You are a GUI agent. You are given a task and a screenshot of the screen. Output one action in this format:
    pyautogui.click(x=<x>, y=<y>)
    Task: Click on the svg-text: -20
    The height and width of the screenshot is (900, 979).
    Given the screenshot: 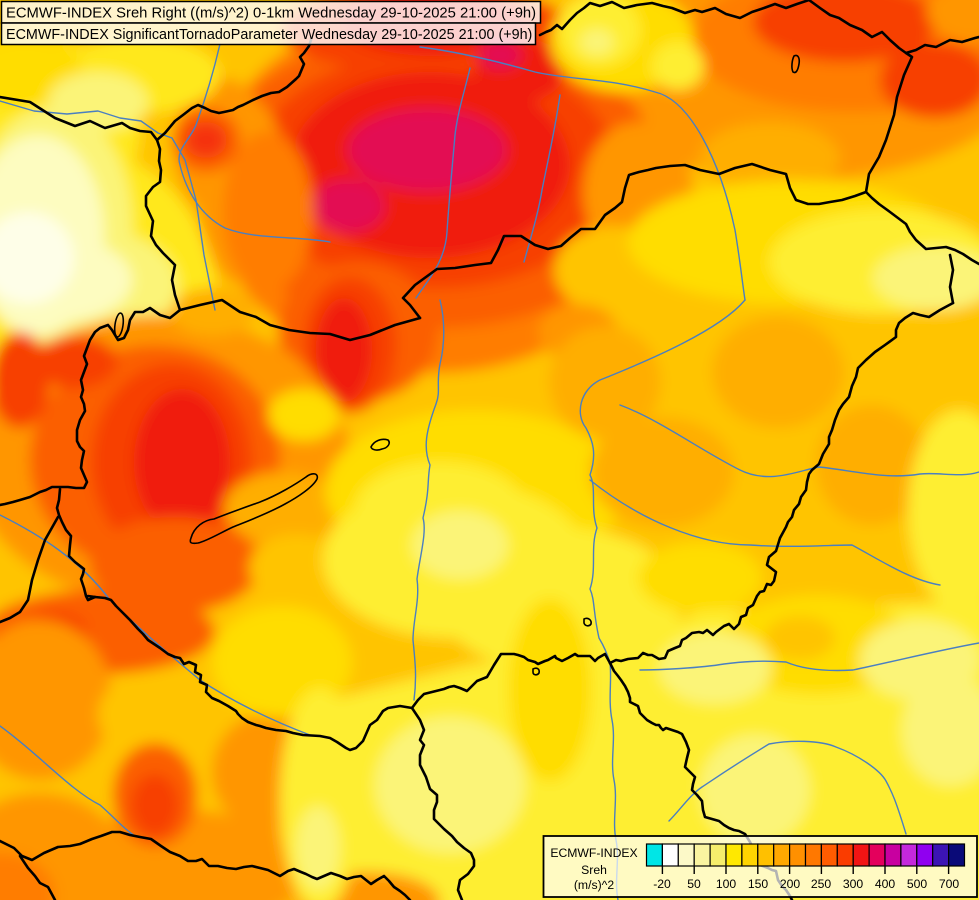 What is the action you would take?
    pyautogui.click(x=662, y=884)
    